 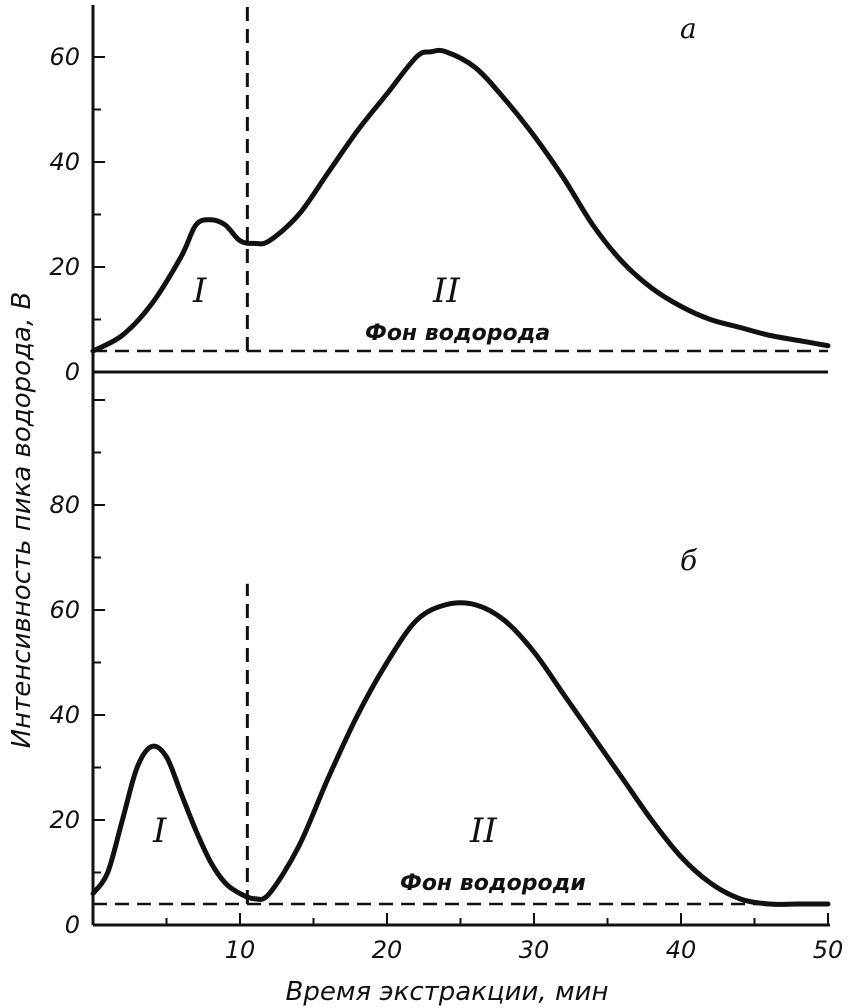 I want to click on panel-b-region-2-label: II, so click(x=483, y=831).